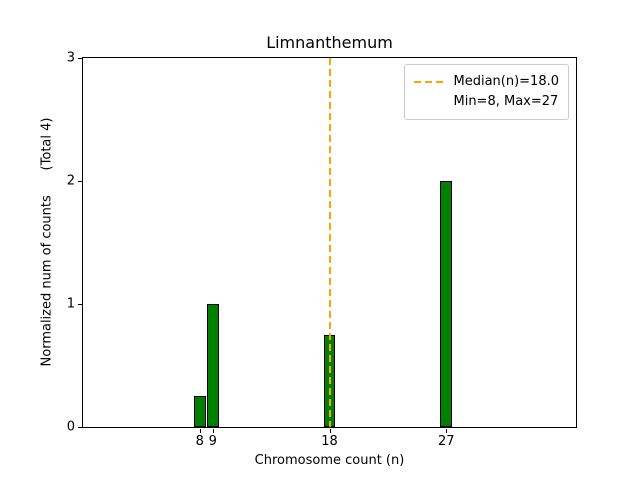 The width and height of the screenshot is (640, 480). I want to click on x-tick-label: 18, so click(329, 441).